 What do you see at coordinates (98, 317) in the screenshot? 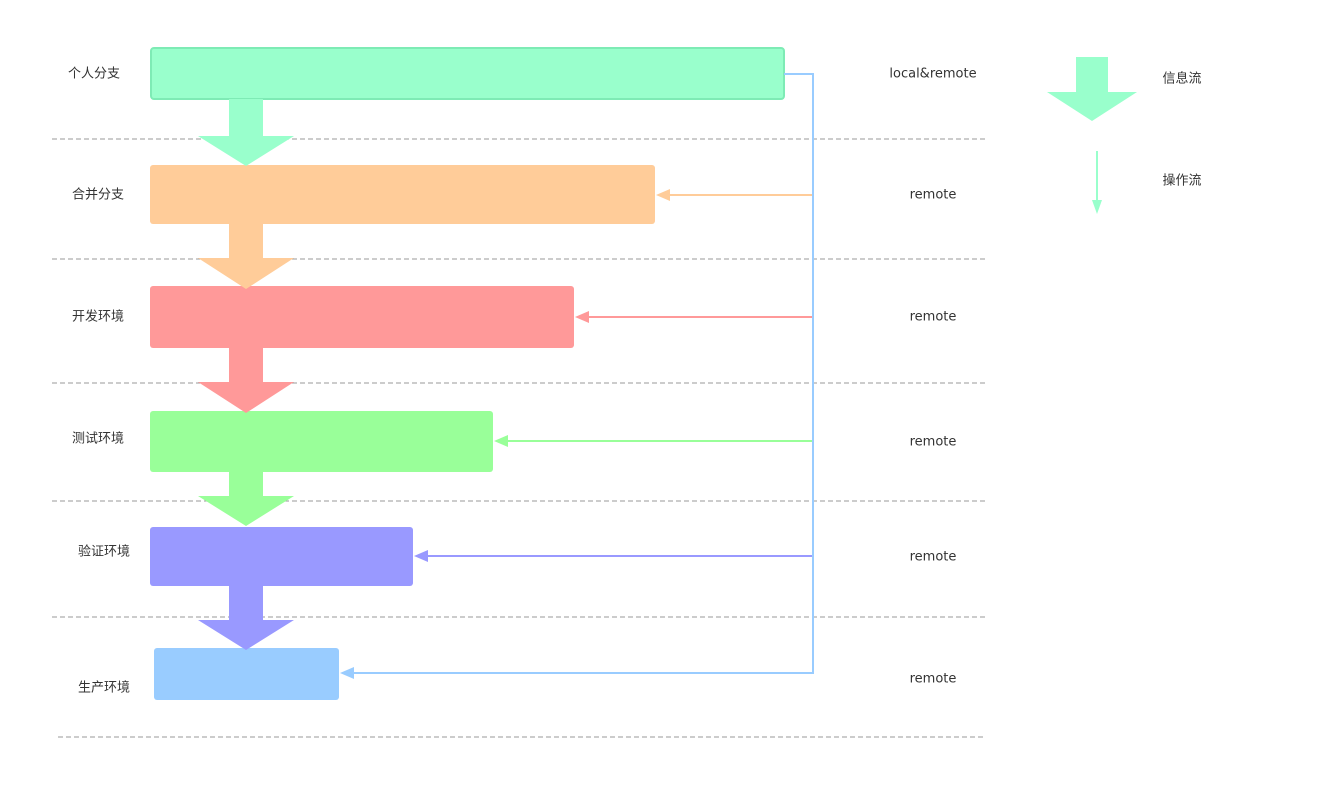
I see `stage-label: 开发环境` at bounding box center [98, 317].